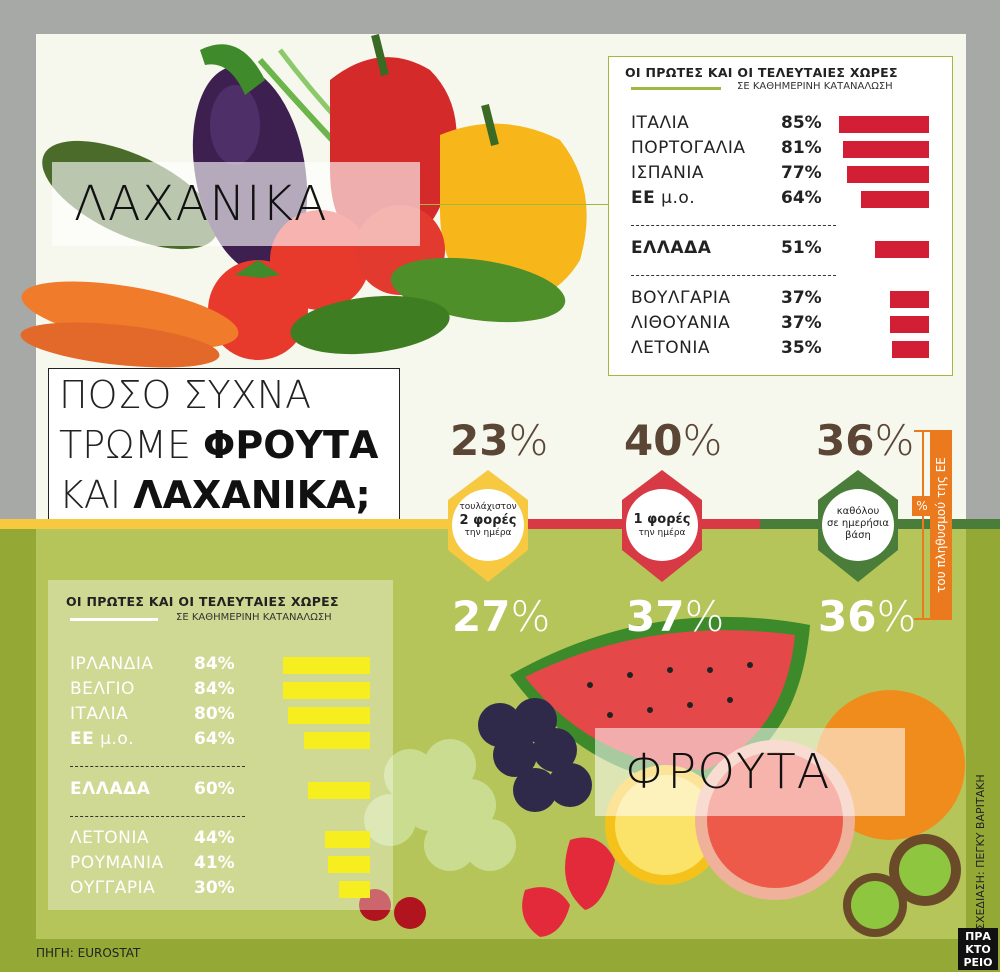  What do you see at coordinates (236, 204) in the screenshot?
I see `vegetables-banner: ΛΑΧΑΝΙΚΑ` at bounding box center [236, 204].